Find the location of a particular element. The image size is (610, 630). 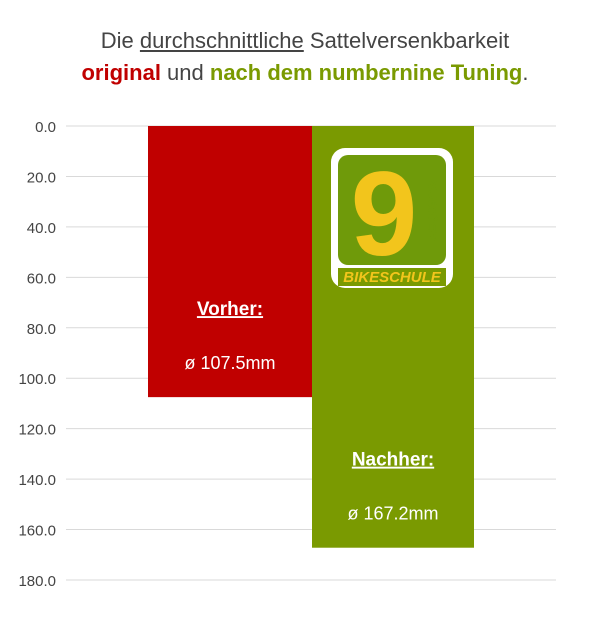

bar-vorher-value: ø 107.5mm is located at coordinates (229, 363).